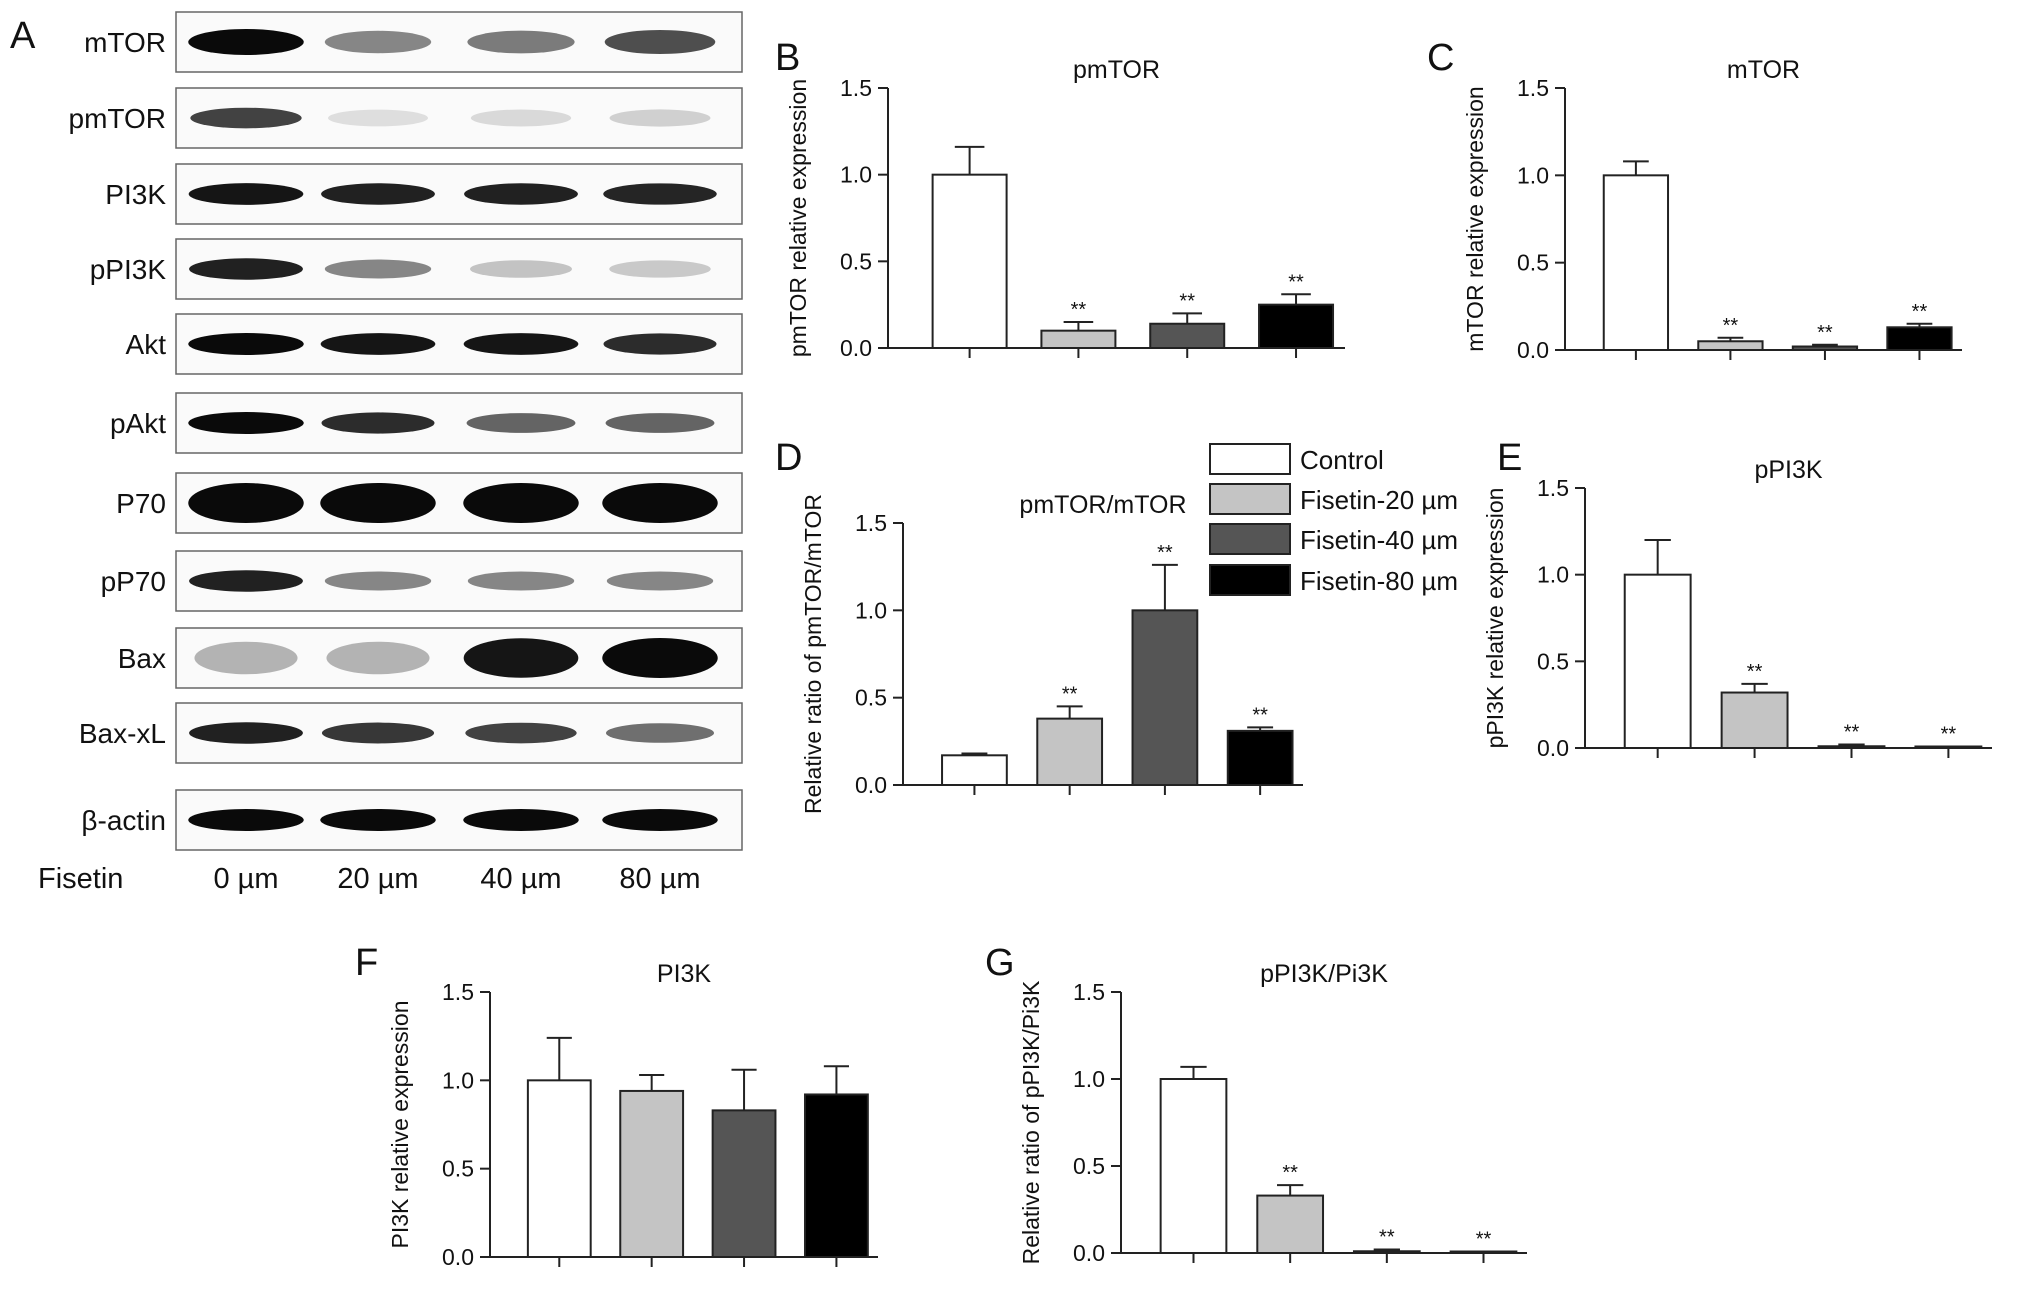 The width and height of the screenshot is (2032, 1304). I want to click on legend-item: Control, so click(1296, 459).